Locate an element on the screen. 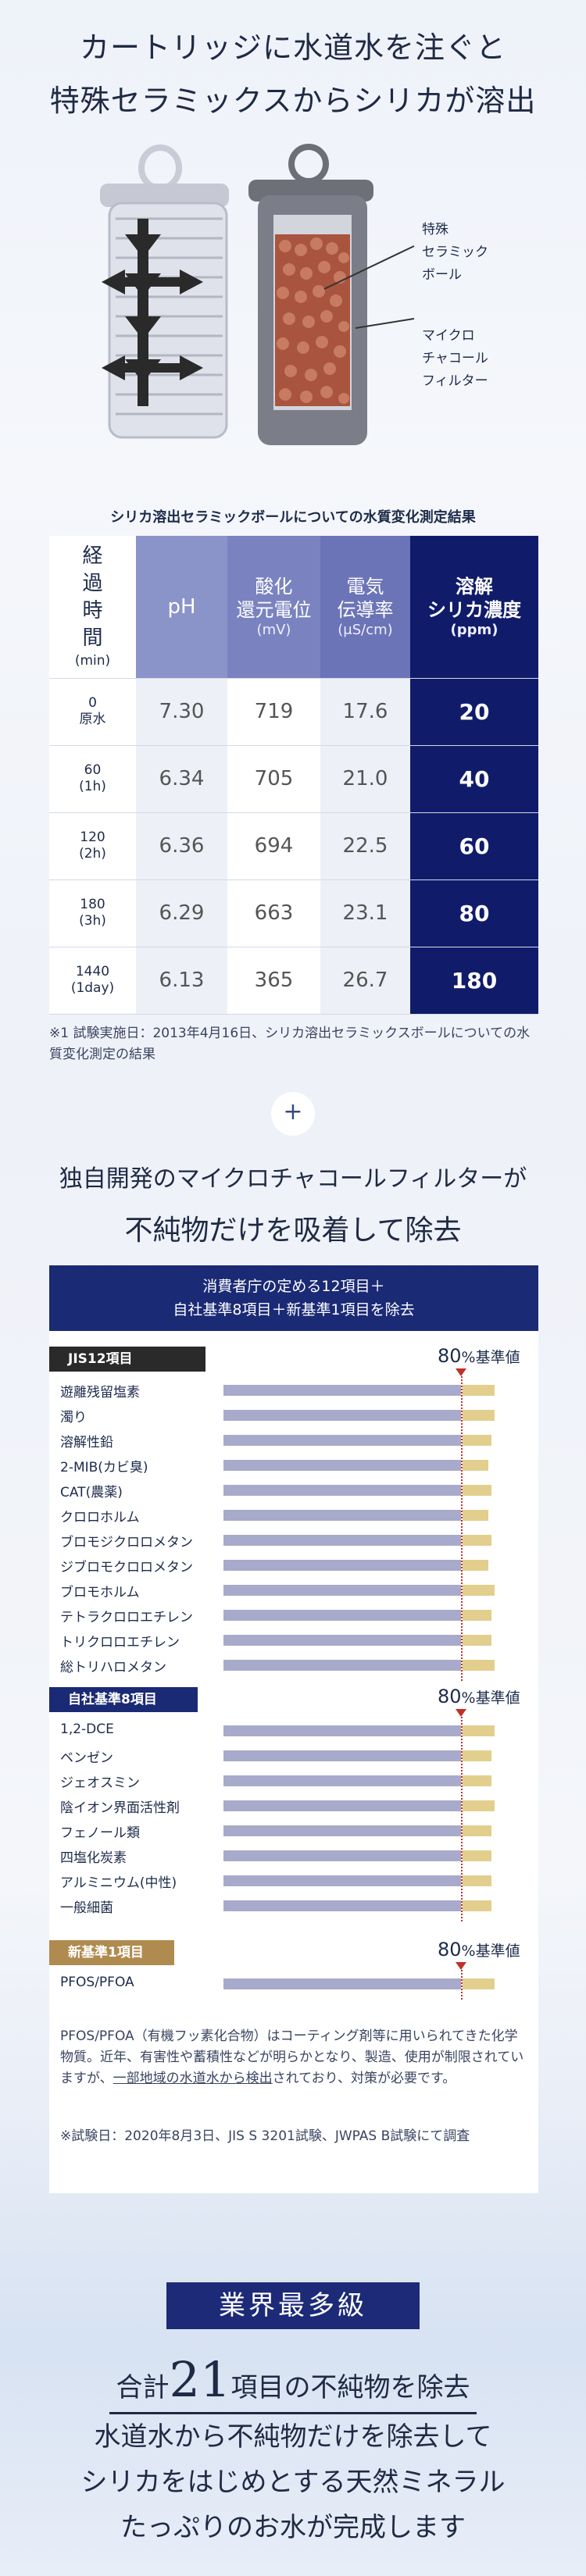 This screenshot has height=2576, width=586. cell-ec: 26.7 is located at coordinates (365, 981).